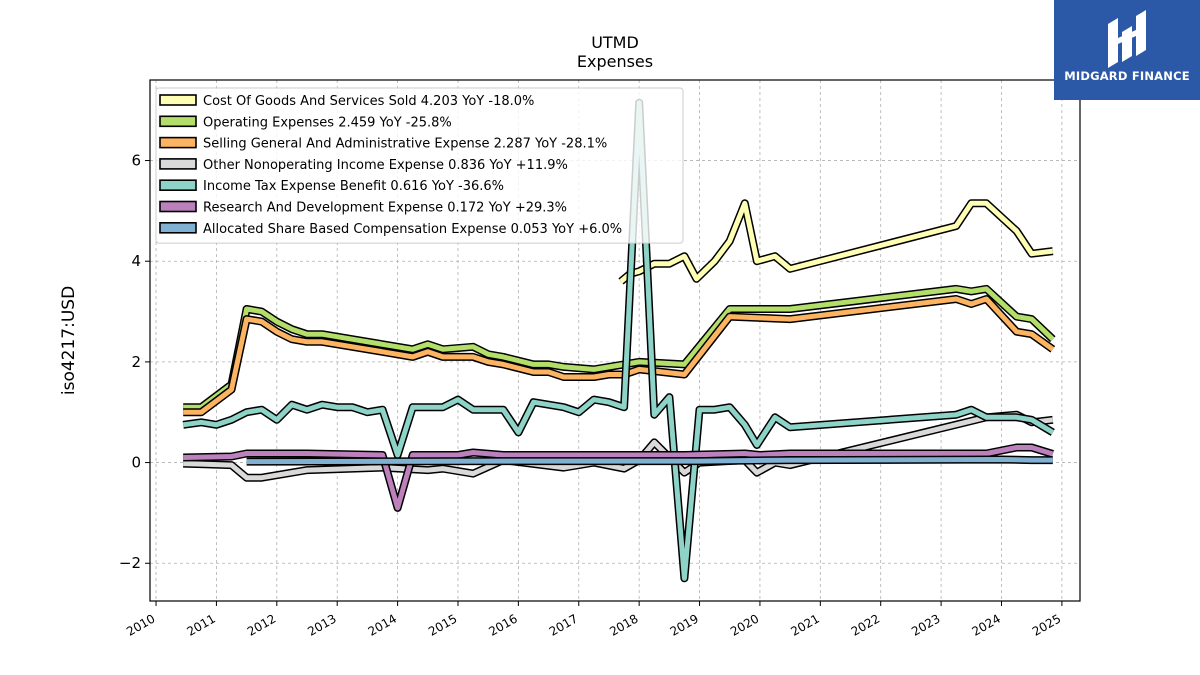  Describe the element at coordinates (684, 624) in the screenshot. I see `x-tick-label: 2019` at that location.